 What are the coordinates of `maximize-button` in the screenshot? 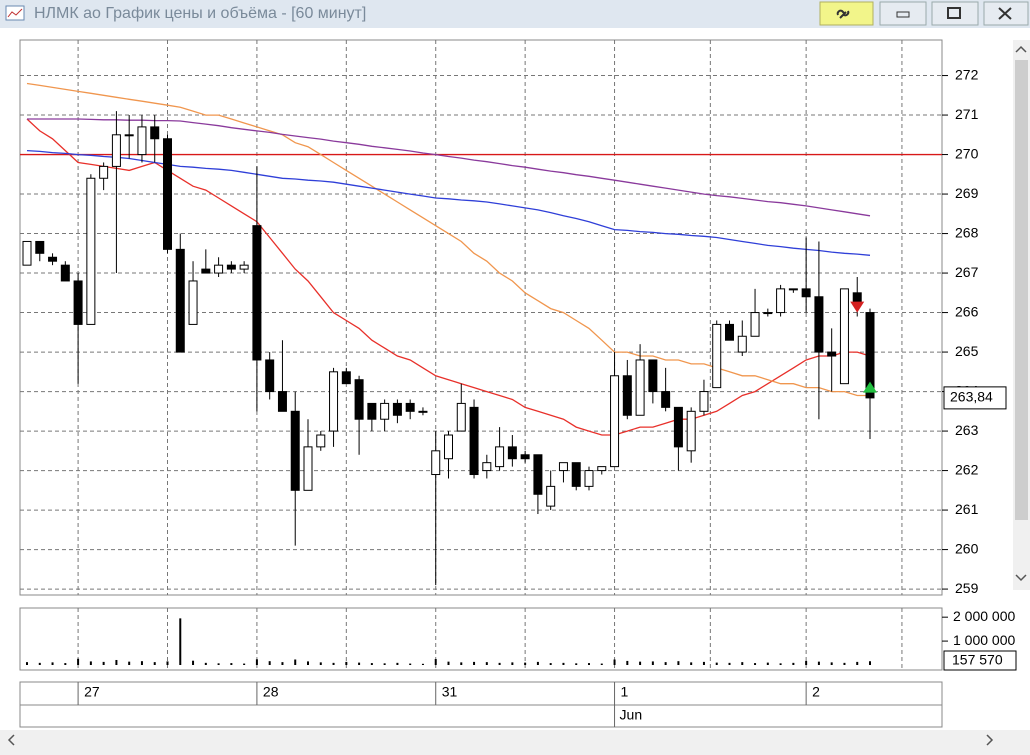 It's located at (955, 13).